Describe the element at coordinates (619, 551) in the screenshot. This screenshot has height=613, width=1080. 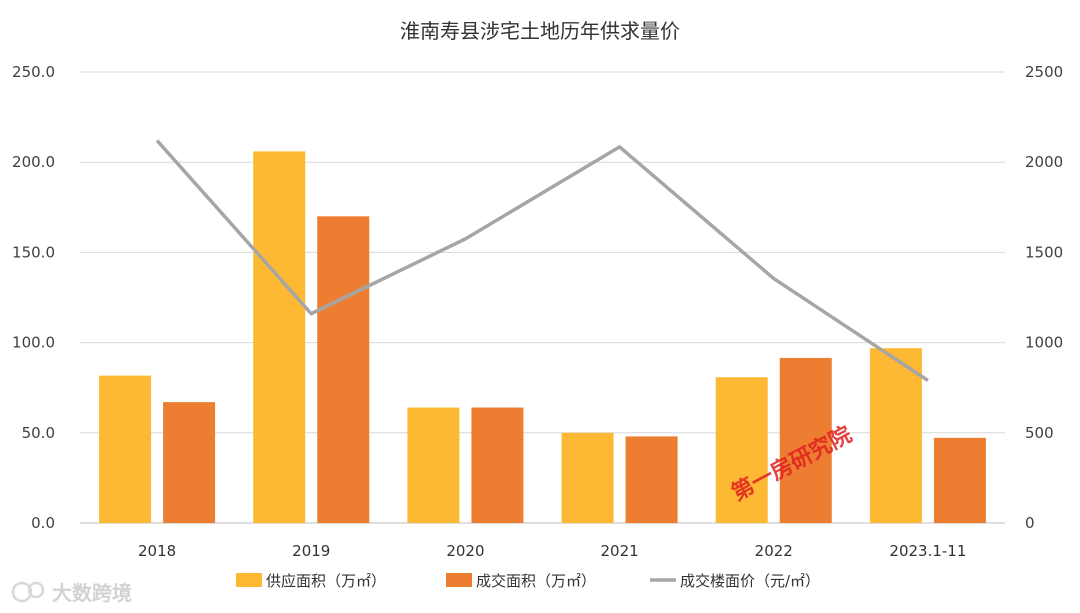
I see `category-label: 2021` at that location.